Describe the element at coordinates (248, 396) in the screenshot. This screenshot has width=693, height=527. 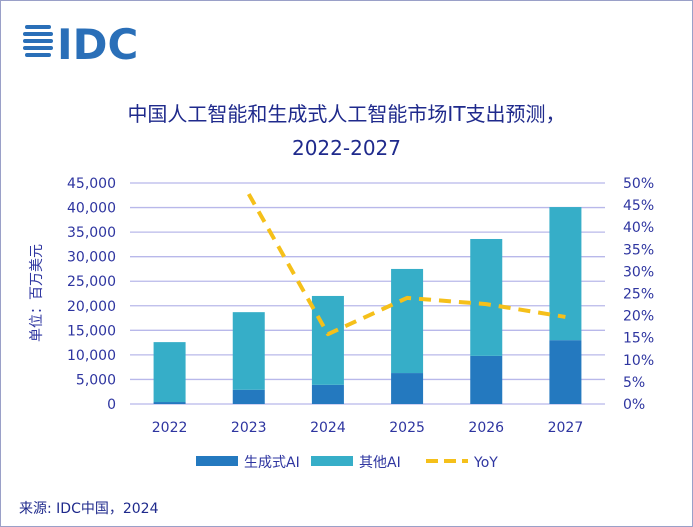
I see `bar-2023-生成式AI` at that location.